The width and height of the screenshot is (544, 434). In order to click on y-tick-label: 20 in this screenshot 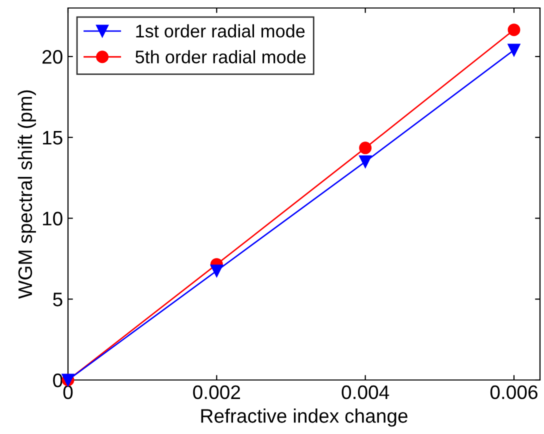, I will do `click(52, 57)`.